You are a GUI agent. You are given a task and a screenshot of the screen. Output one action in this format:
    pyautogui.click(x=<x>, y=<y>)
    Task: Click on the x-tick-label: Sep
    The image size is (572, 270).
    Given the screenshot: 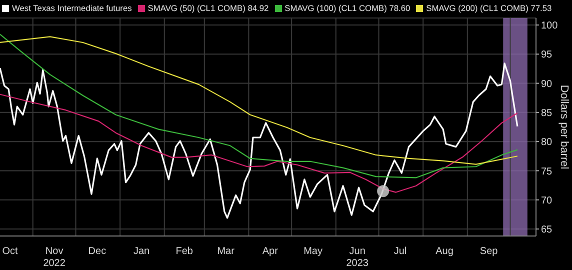 What is the action you would take?
    pyautogui.click(x=489, y=251)
    